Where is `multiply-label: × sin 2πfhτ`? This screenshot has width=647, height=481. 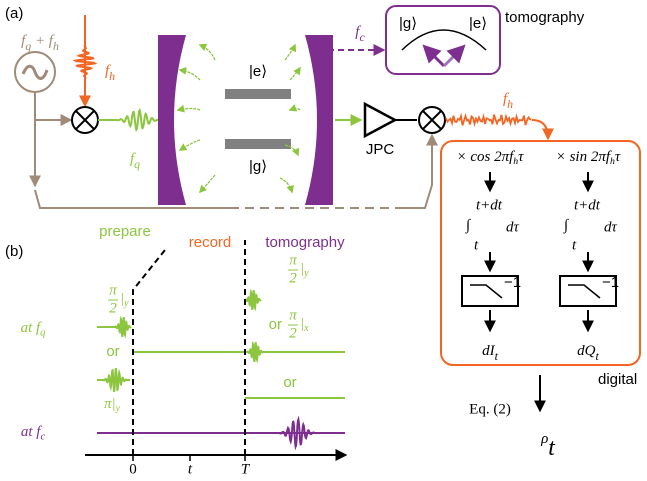
multiply-label: × sin 2πfhτ is located at coordinates (588, 158).